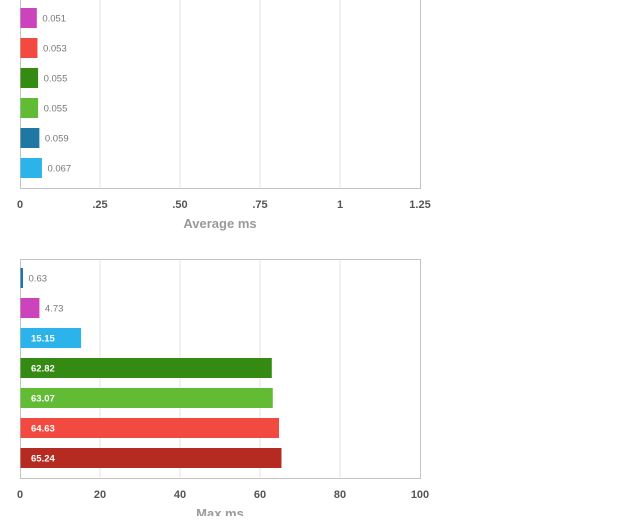 This screenshot has height=521, width=620. What do you see at coordinates (260, 495) in the screenshot?
I see `tick-label: 60` at bounding box center [260, 495].